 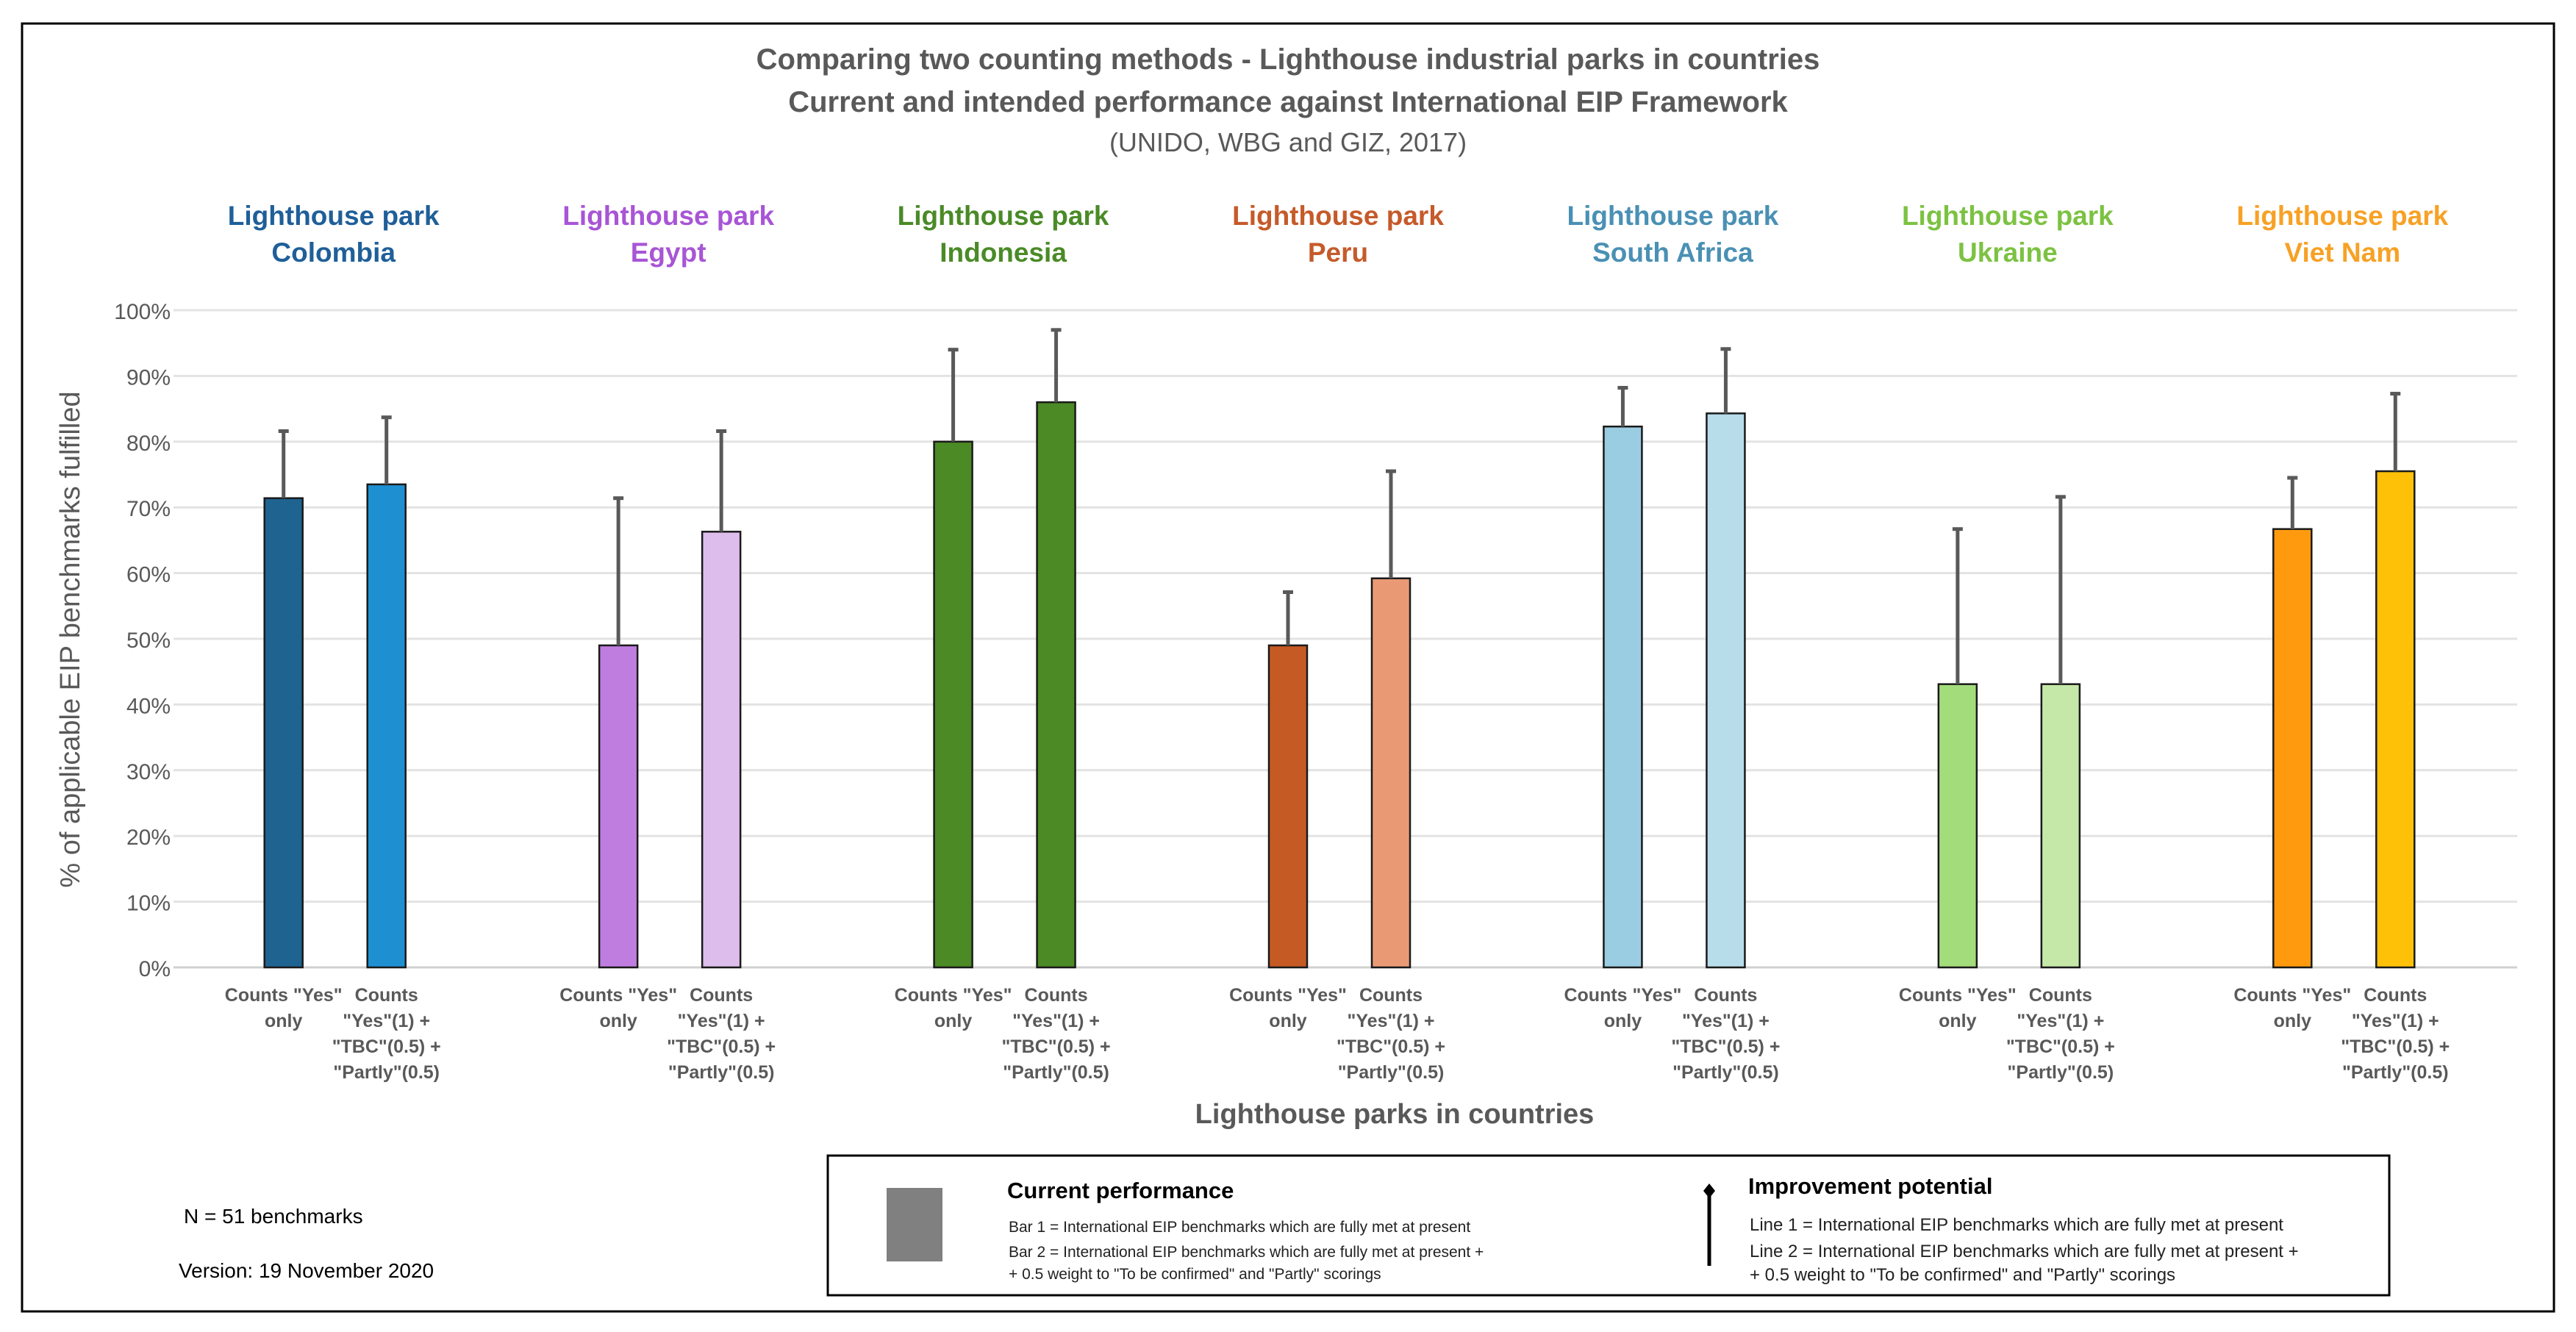 What do you see at coordinates (1338, 252) in the screenshot?
I see `group-label-line2: Peru` at bounding box center [1338, 252].